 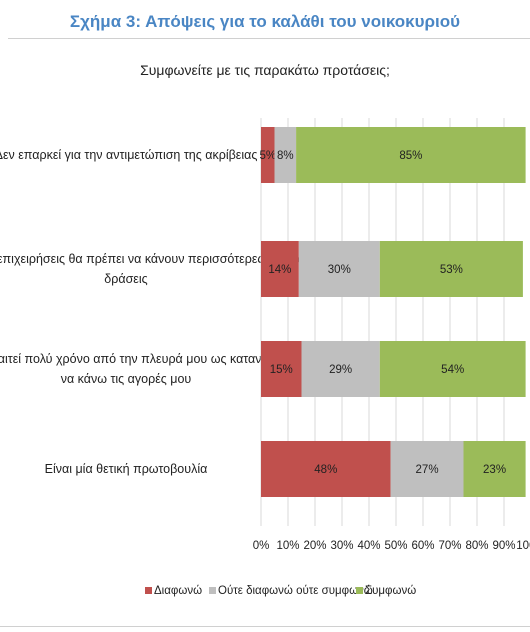 I want to click on category-label-line: δράσεις, so click(x=126, y=279).